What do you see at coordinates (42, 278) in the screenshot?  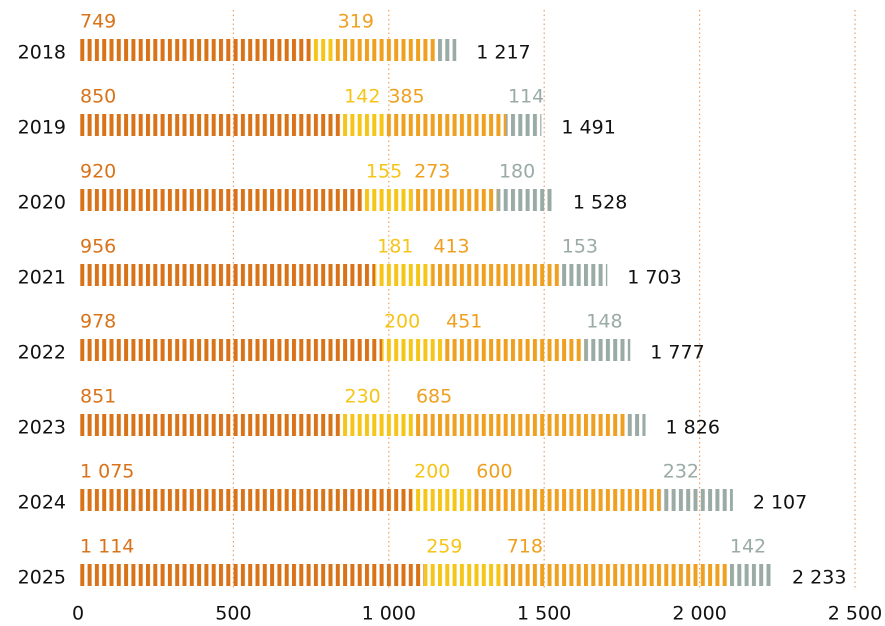 I see `y-tick-label: 2021` at bounding box center [42, 278].